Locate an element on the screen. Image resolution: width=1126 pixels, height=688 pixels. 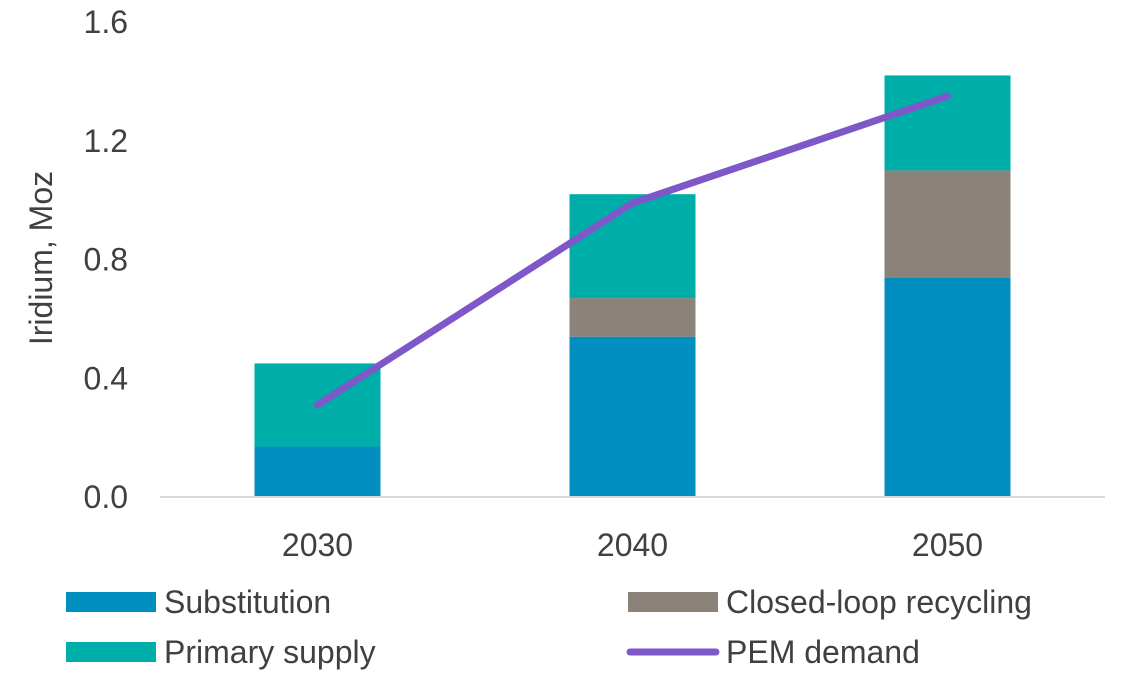
y-tick-label: 1.6 is located at coordinates (106, 22).